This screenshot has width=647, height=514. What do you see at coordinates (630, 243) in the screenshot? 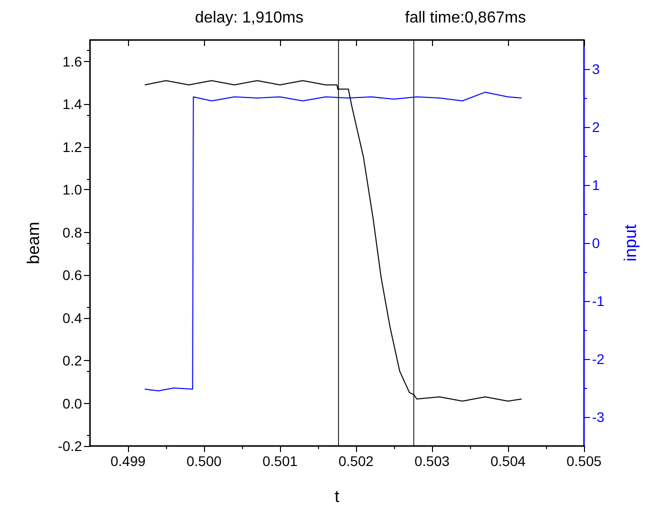
I see `y2-axis-title: input` at bounding box center [630, 243].